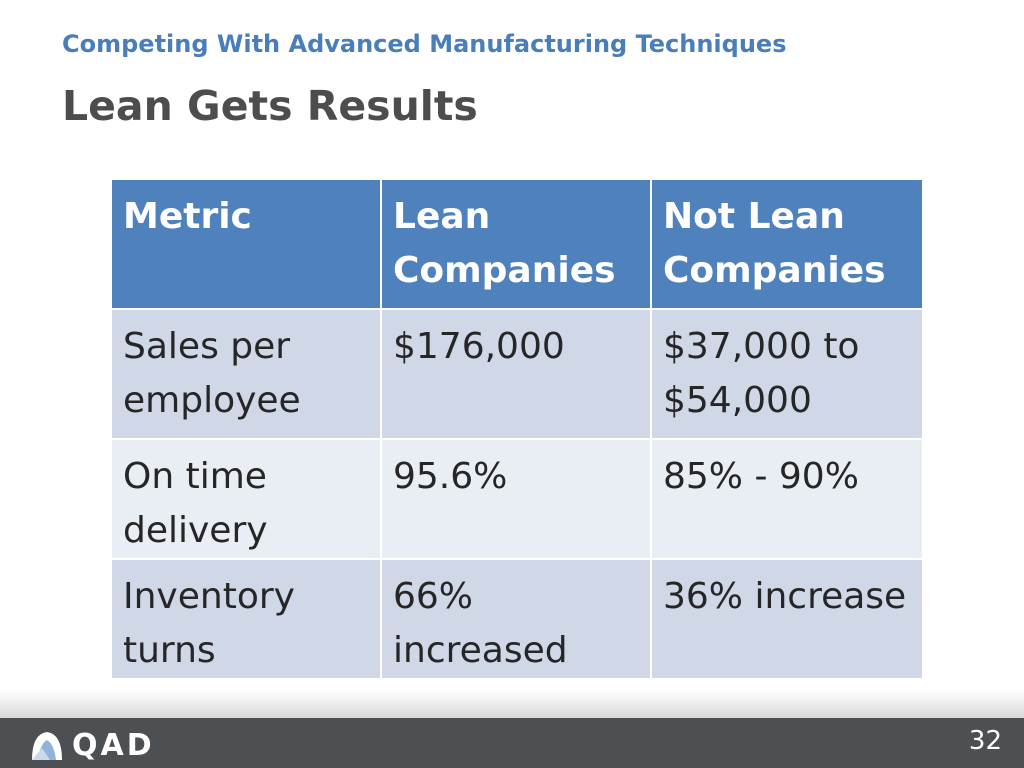  Describe the element at coordinates (787, 374) in the screenshot. I see `table-cell: $37,000 to $54,000` at that location.